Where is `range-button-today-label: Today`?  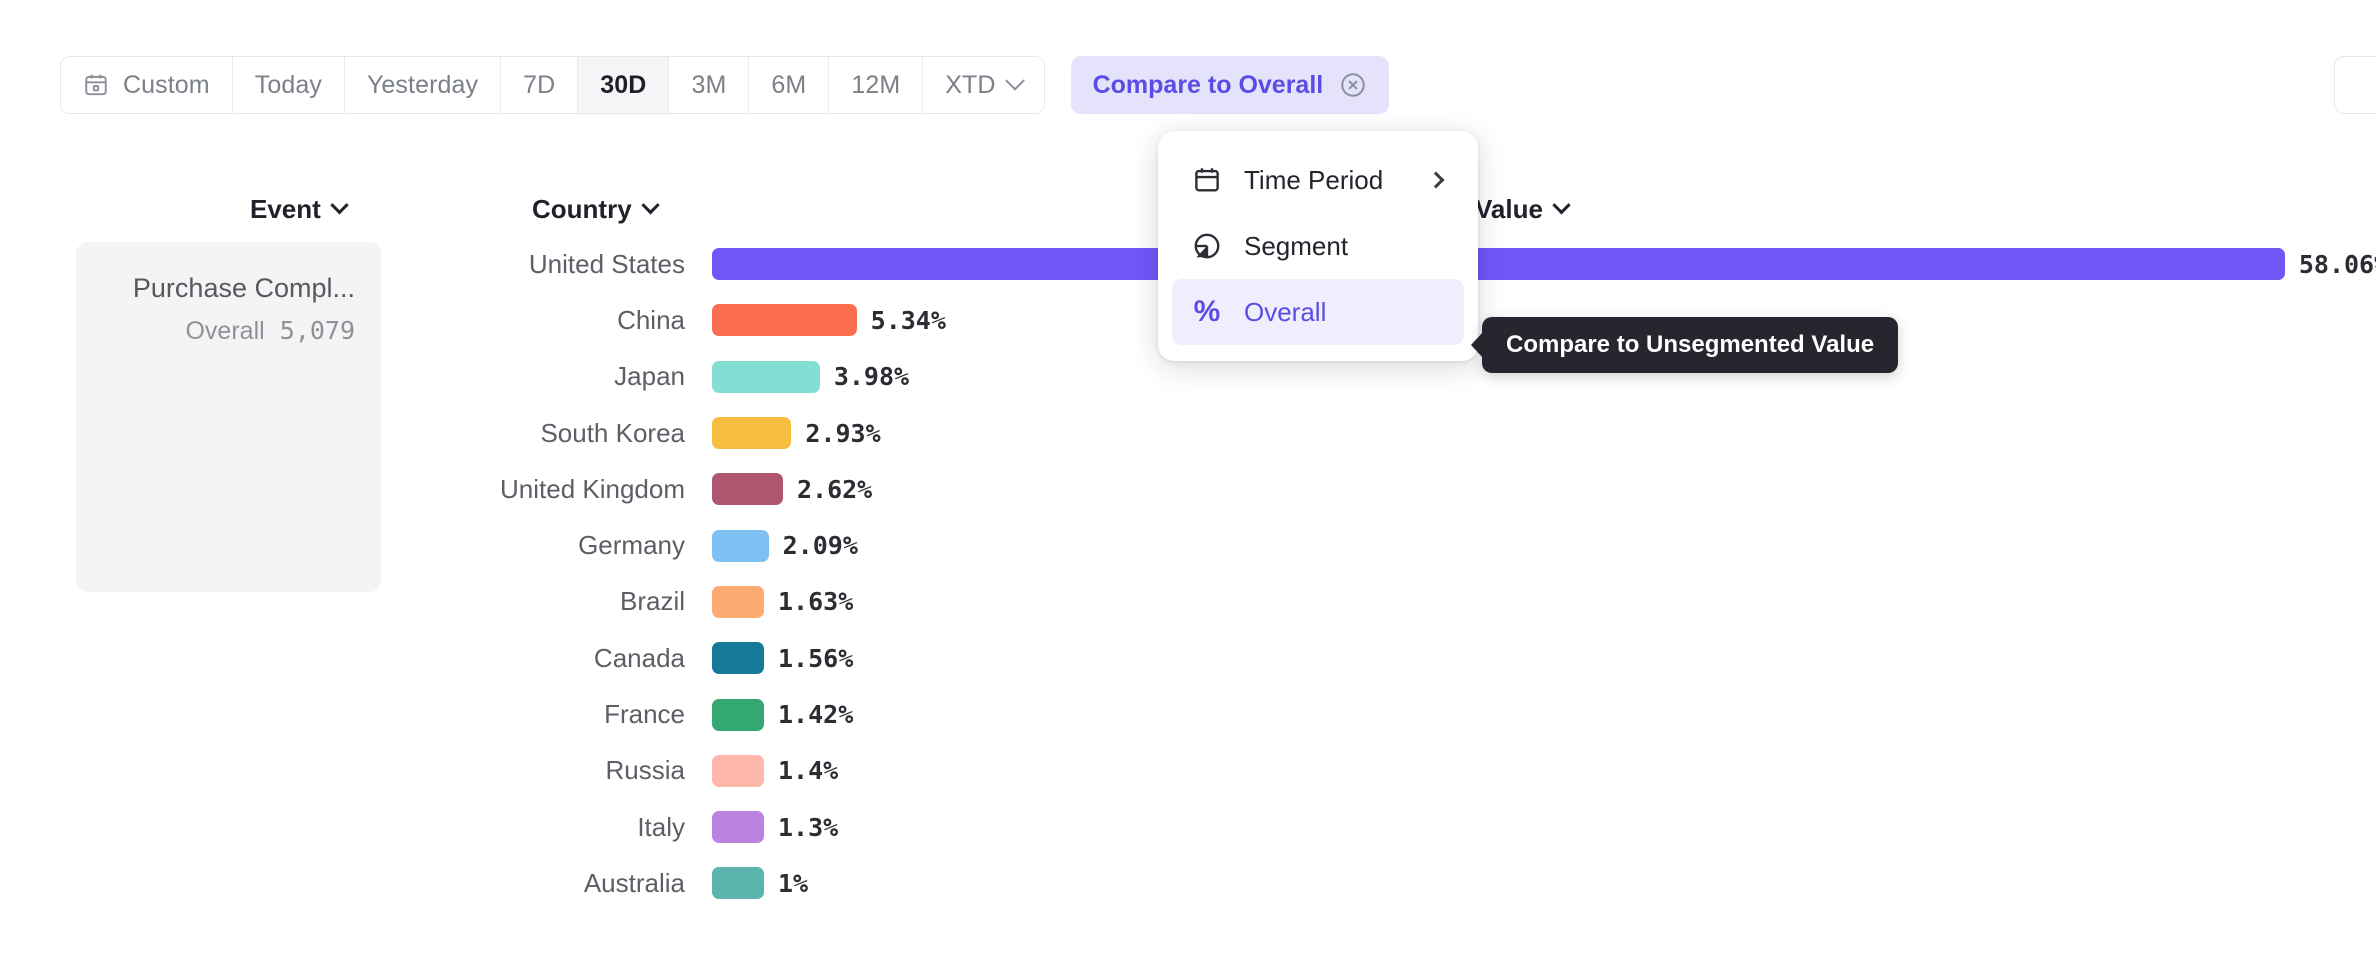 range-button-today-label: Today is located at coordinates (288, 84).